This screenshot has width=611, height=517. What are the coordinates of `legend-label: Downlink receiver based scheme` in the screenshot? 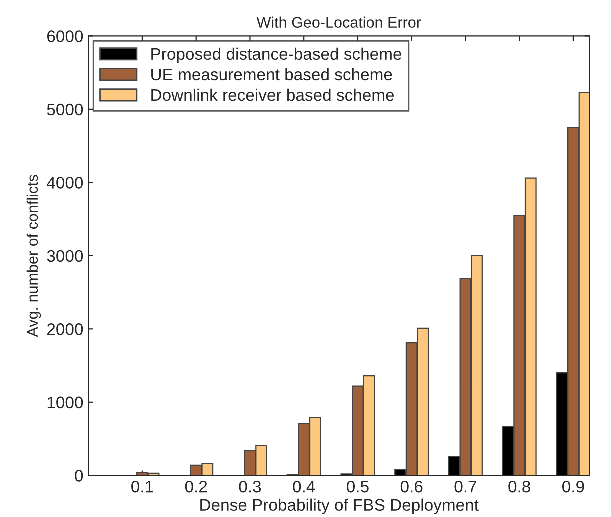 It's located at (273, 95).